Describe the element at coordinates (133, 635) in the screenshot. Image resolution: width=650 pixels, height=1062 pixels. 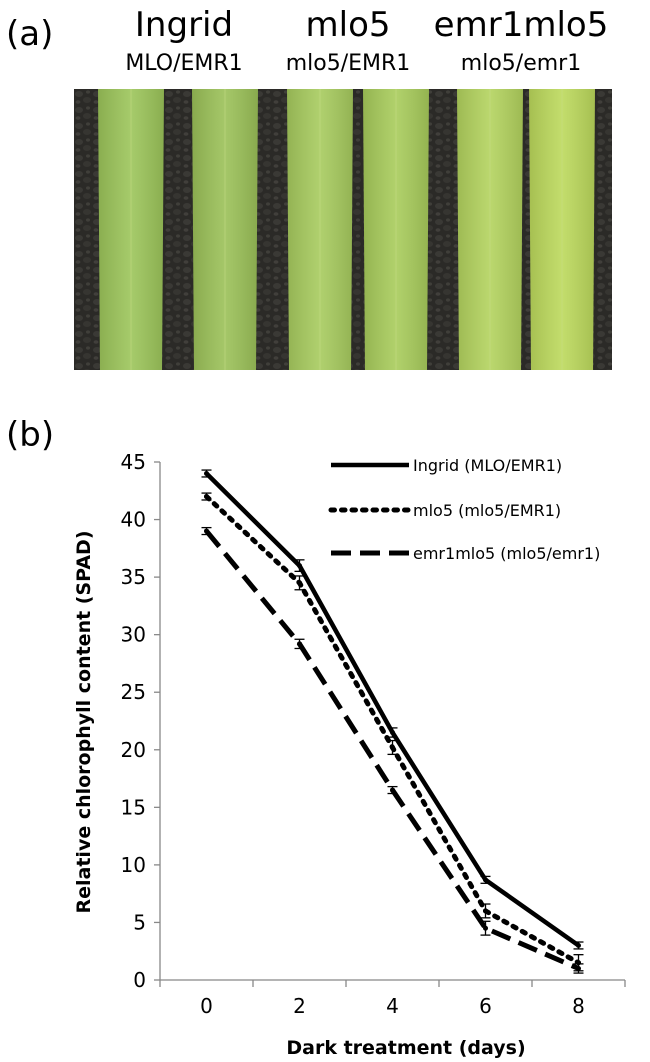
I see `y-tick-label: 30` at that location.